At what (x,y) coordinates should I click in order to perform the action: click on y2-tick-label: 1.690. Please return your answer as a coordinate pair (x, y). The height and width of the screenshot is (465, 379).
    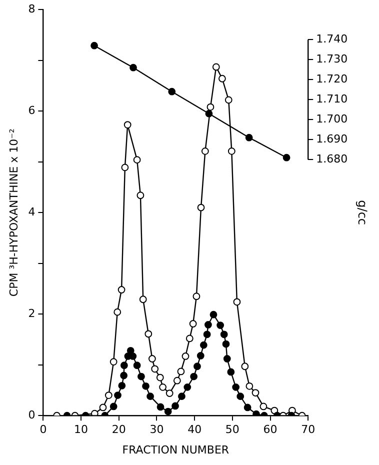
    Looking at the image, I should click on (332, 139).